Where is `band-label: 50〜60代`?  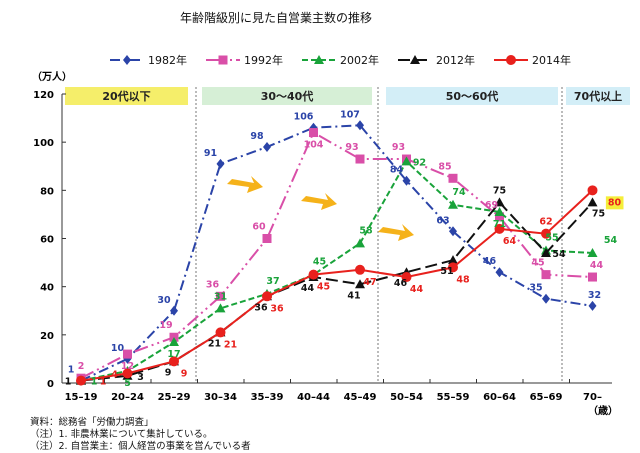
band-label: 50〜60代 is located at coordinates (472, 96).